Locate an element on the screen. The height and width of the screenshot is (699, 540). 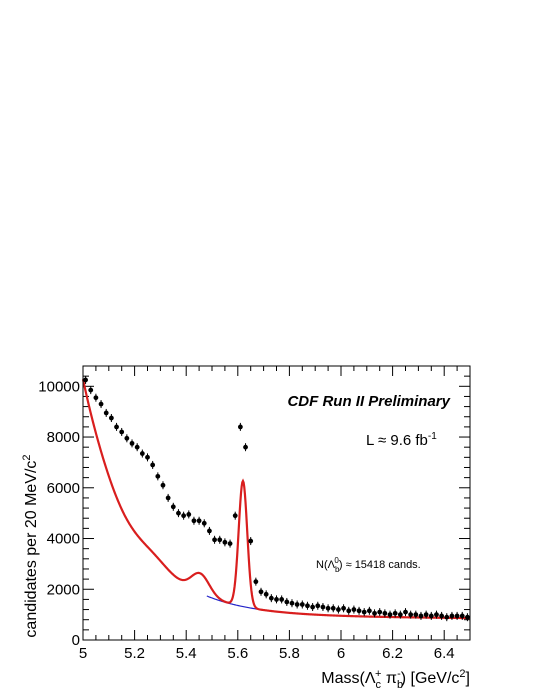
chart-title: CDF Run II Preliminary is located at coordinates (368, 401).